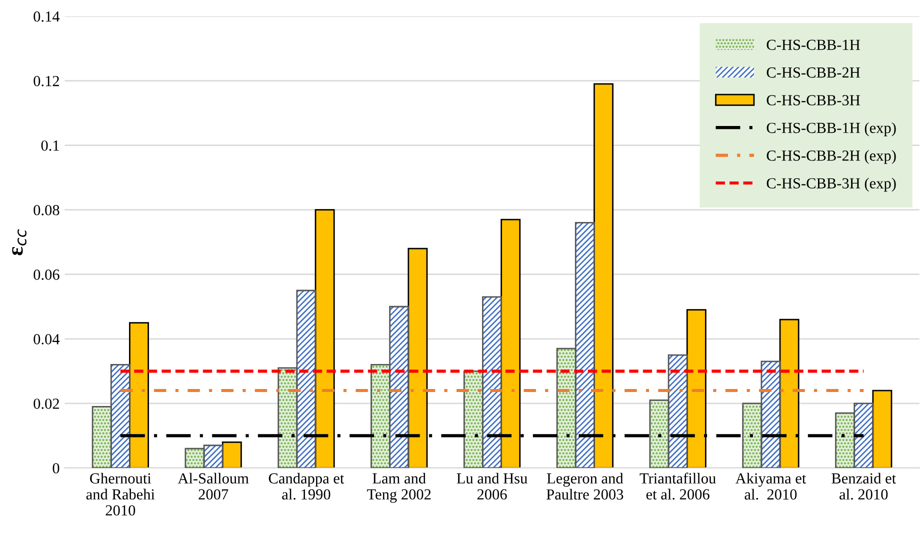  I want to click on legend-label: C-HS-CBB-3H, so click(813, 100).